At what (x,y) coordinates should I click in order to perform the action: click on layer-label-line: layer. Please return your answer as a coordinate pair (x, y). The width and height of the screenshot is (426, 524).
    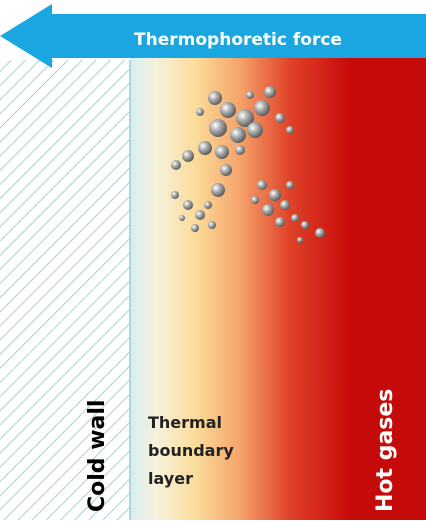
    Looking at the image, I should click on (170, 478).